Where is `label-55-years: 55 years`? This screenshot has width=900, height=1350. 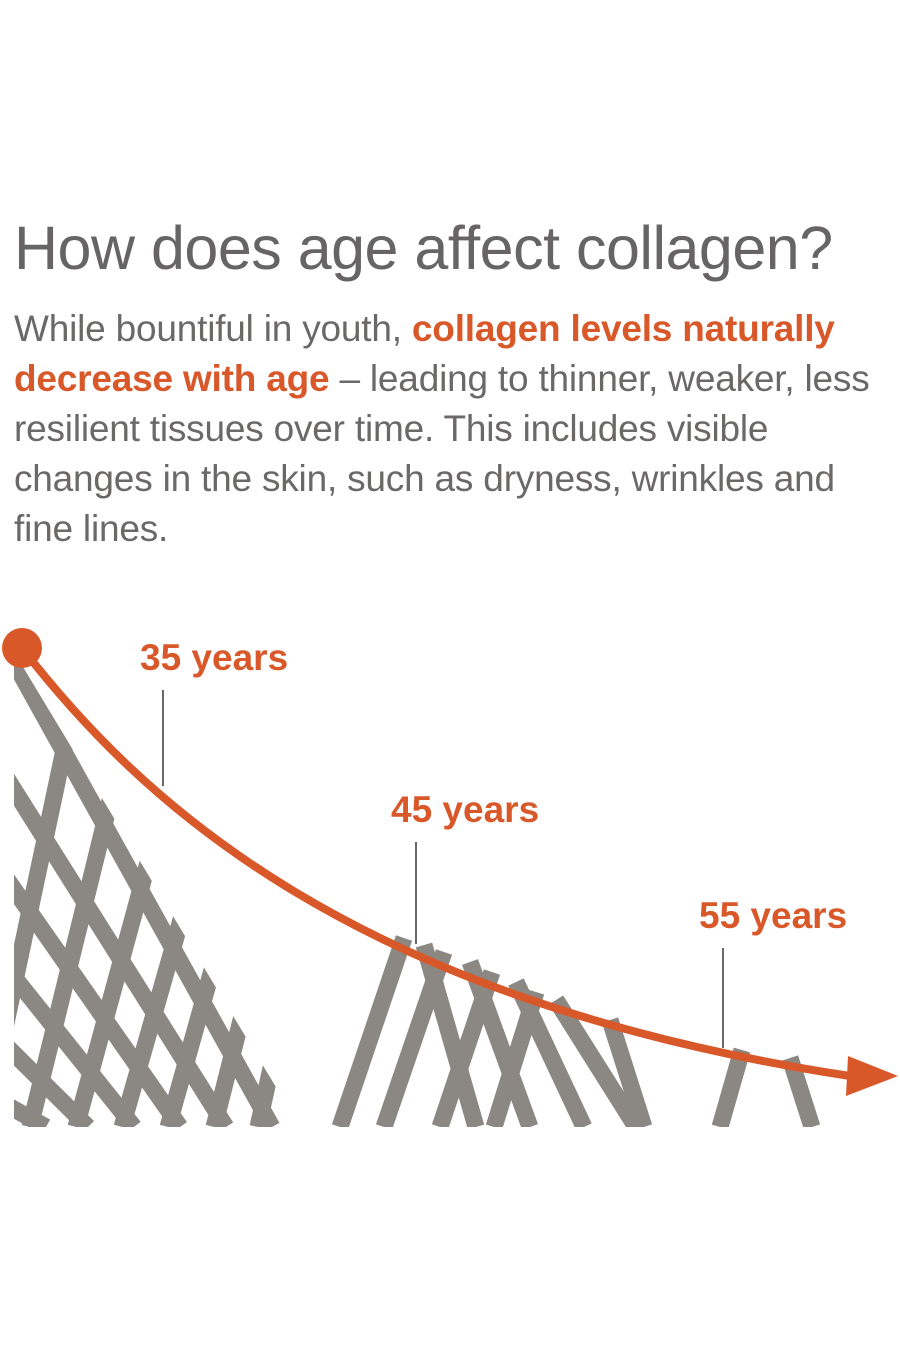
label-55-years: 55 years is located at coordinates (773, 915).